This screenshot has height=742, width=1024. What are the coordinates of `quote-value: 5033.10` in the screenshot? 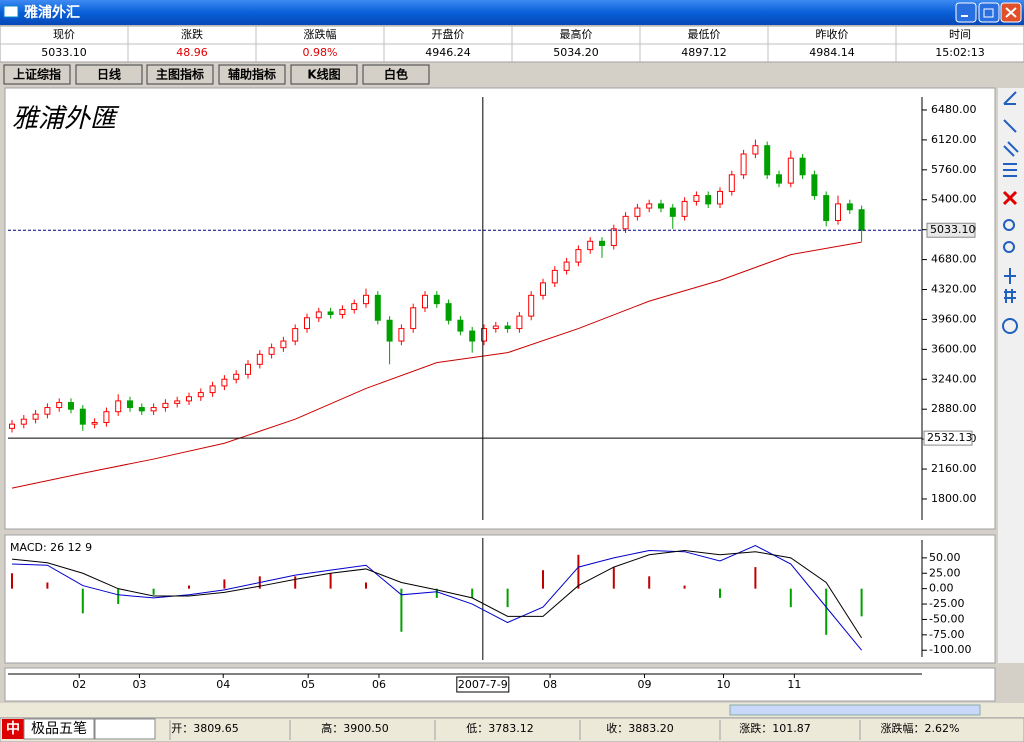 It's located at (64, 52).